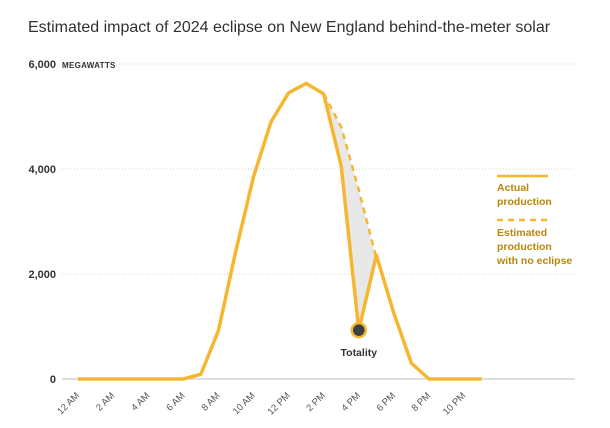 The height and width of the screenshot is (428, 610). Describe the element at coordinates (279, 403) in the screenshot. I see `x-tick-label: 12 PM` at that location.